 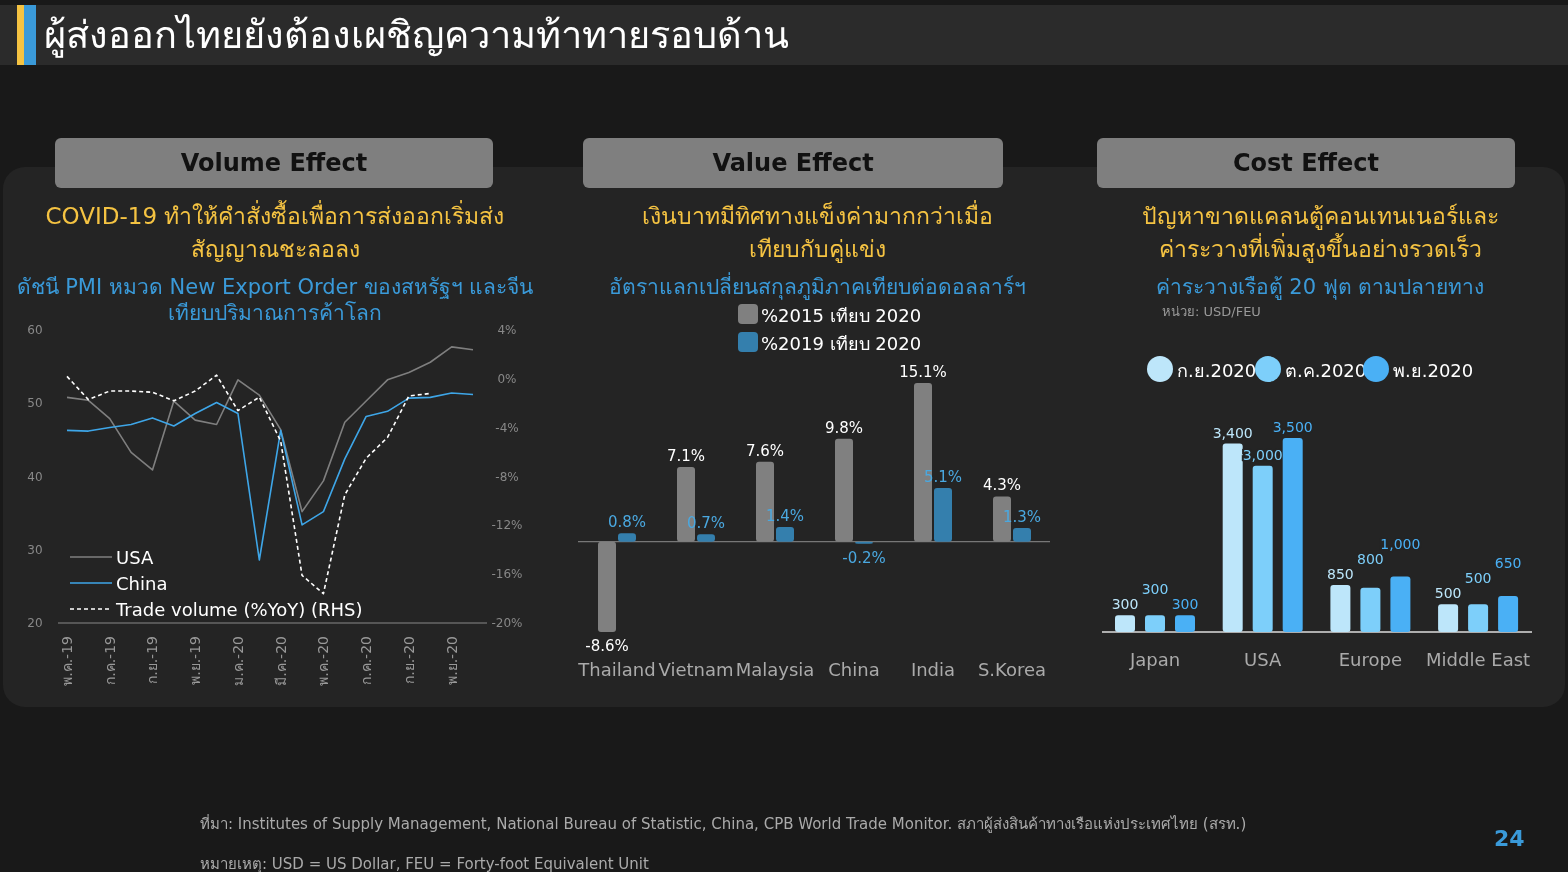 I want to click on data-label: 5.1%, so click(x=943, y=477).